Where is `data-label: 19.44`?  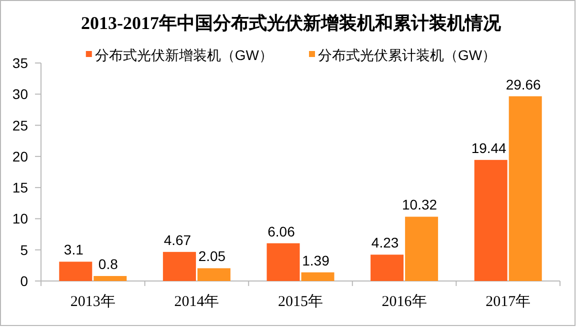 data-label: 19.44 is located at coordinates (489, 148).